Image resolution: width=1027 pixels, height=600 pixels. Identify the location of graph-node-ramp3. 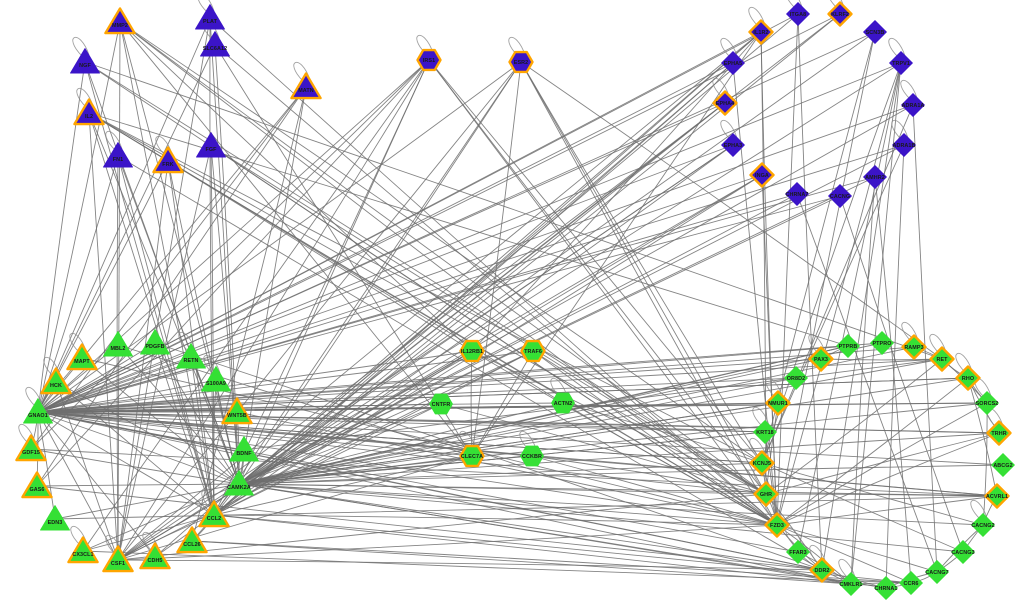
(914, 347).